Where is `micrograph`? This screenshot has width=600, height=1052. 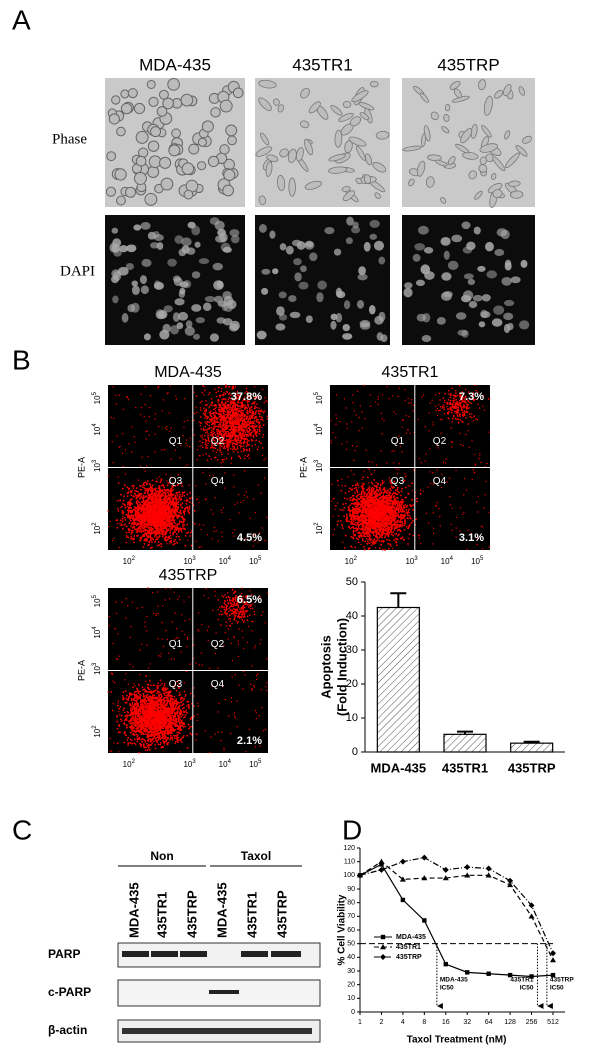 micrograph is located at coordinates (322, 142).